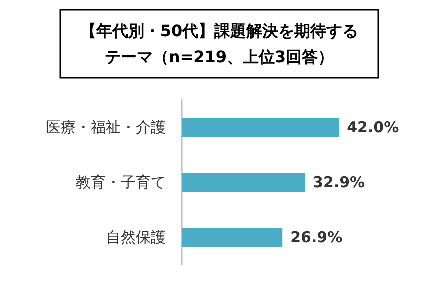 The image size is (439, 287). Describe the element at coordinates (106, 127) in the screenshot. I see `y-tick-label: 医療・福祉・介護` at that location.